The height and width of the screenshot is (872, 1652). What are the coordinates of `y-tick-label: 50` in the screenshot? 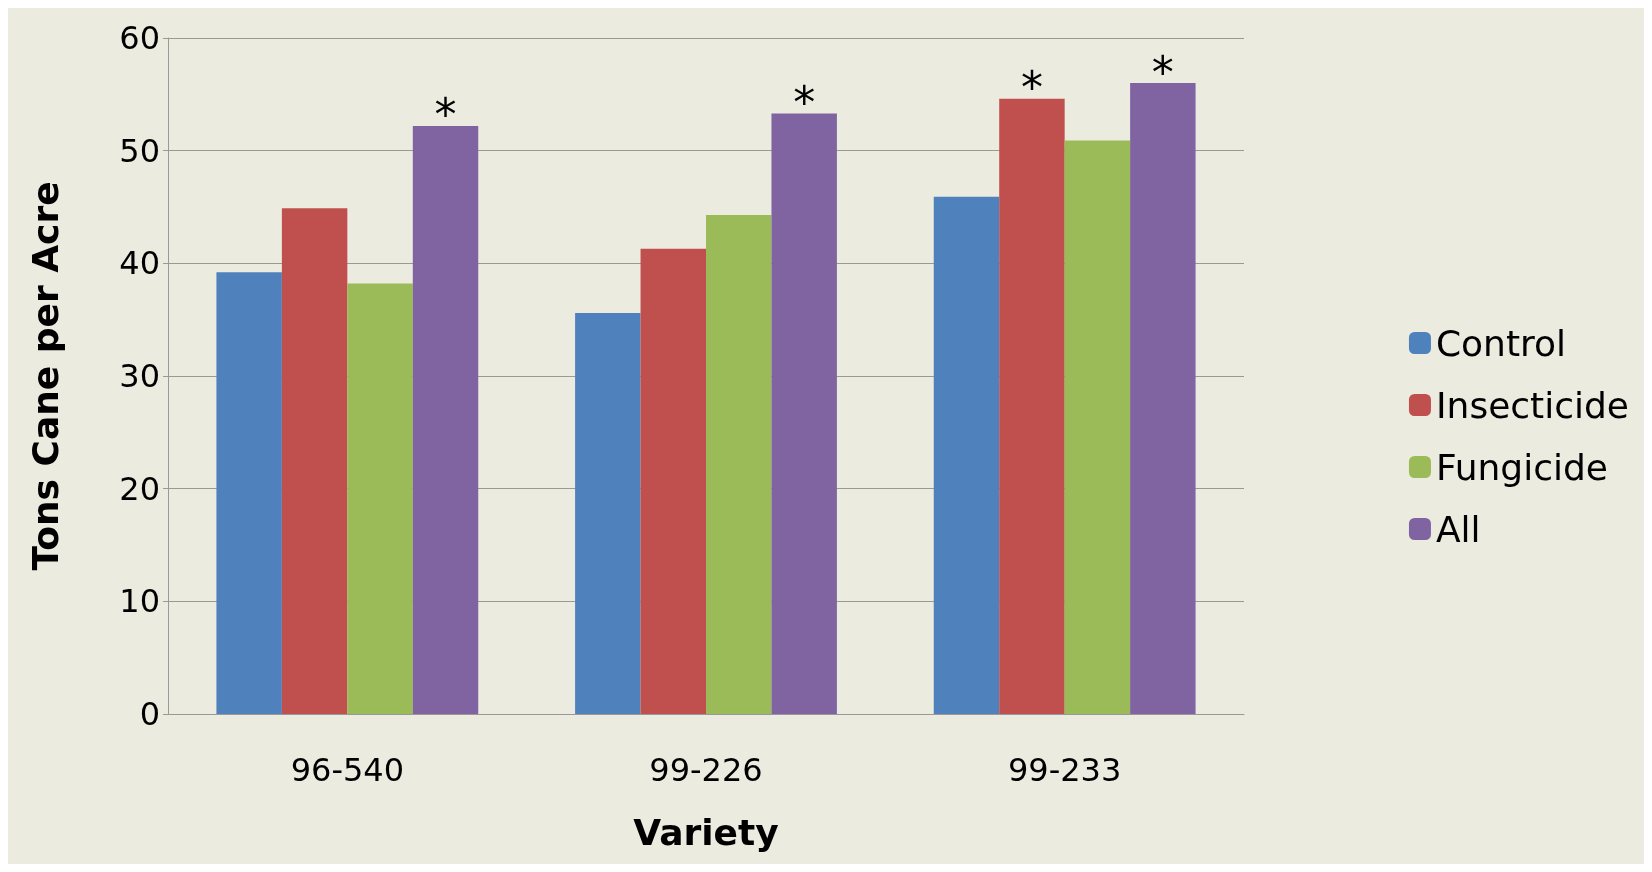 It's located at (139, 150).